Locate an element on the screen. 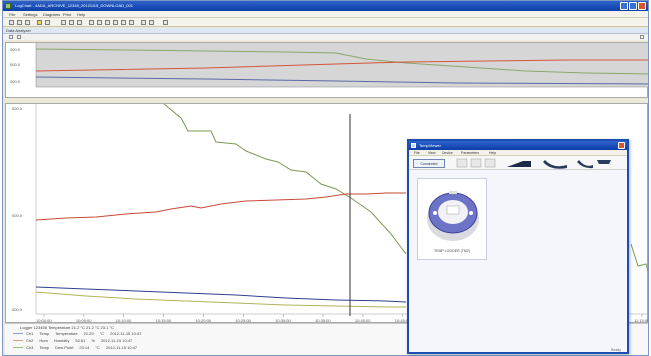 The height and width of the screenshot is (356, 651). menu-file: File is located at coordinates (12, 14).